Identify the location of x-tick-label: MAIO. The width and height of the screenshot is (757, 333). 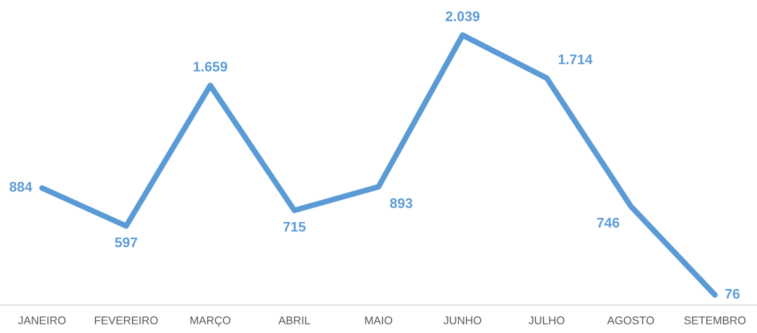
(378, 320).